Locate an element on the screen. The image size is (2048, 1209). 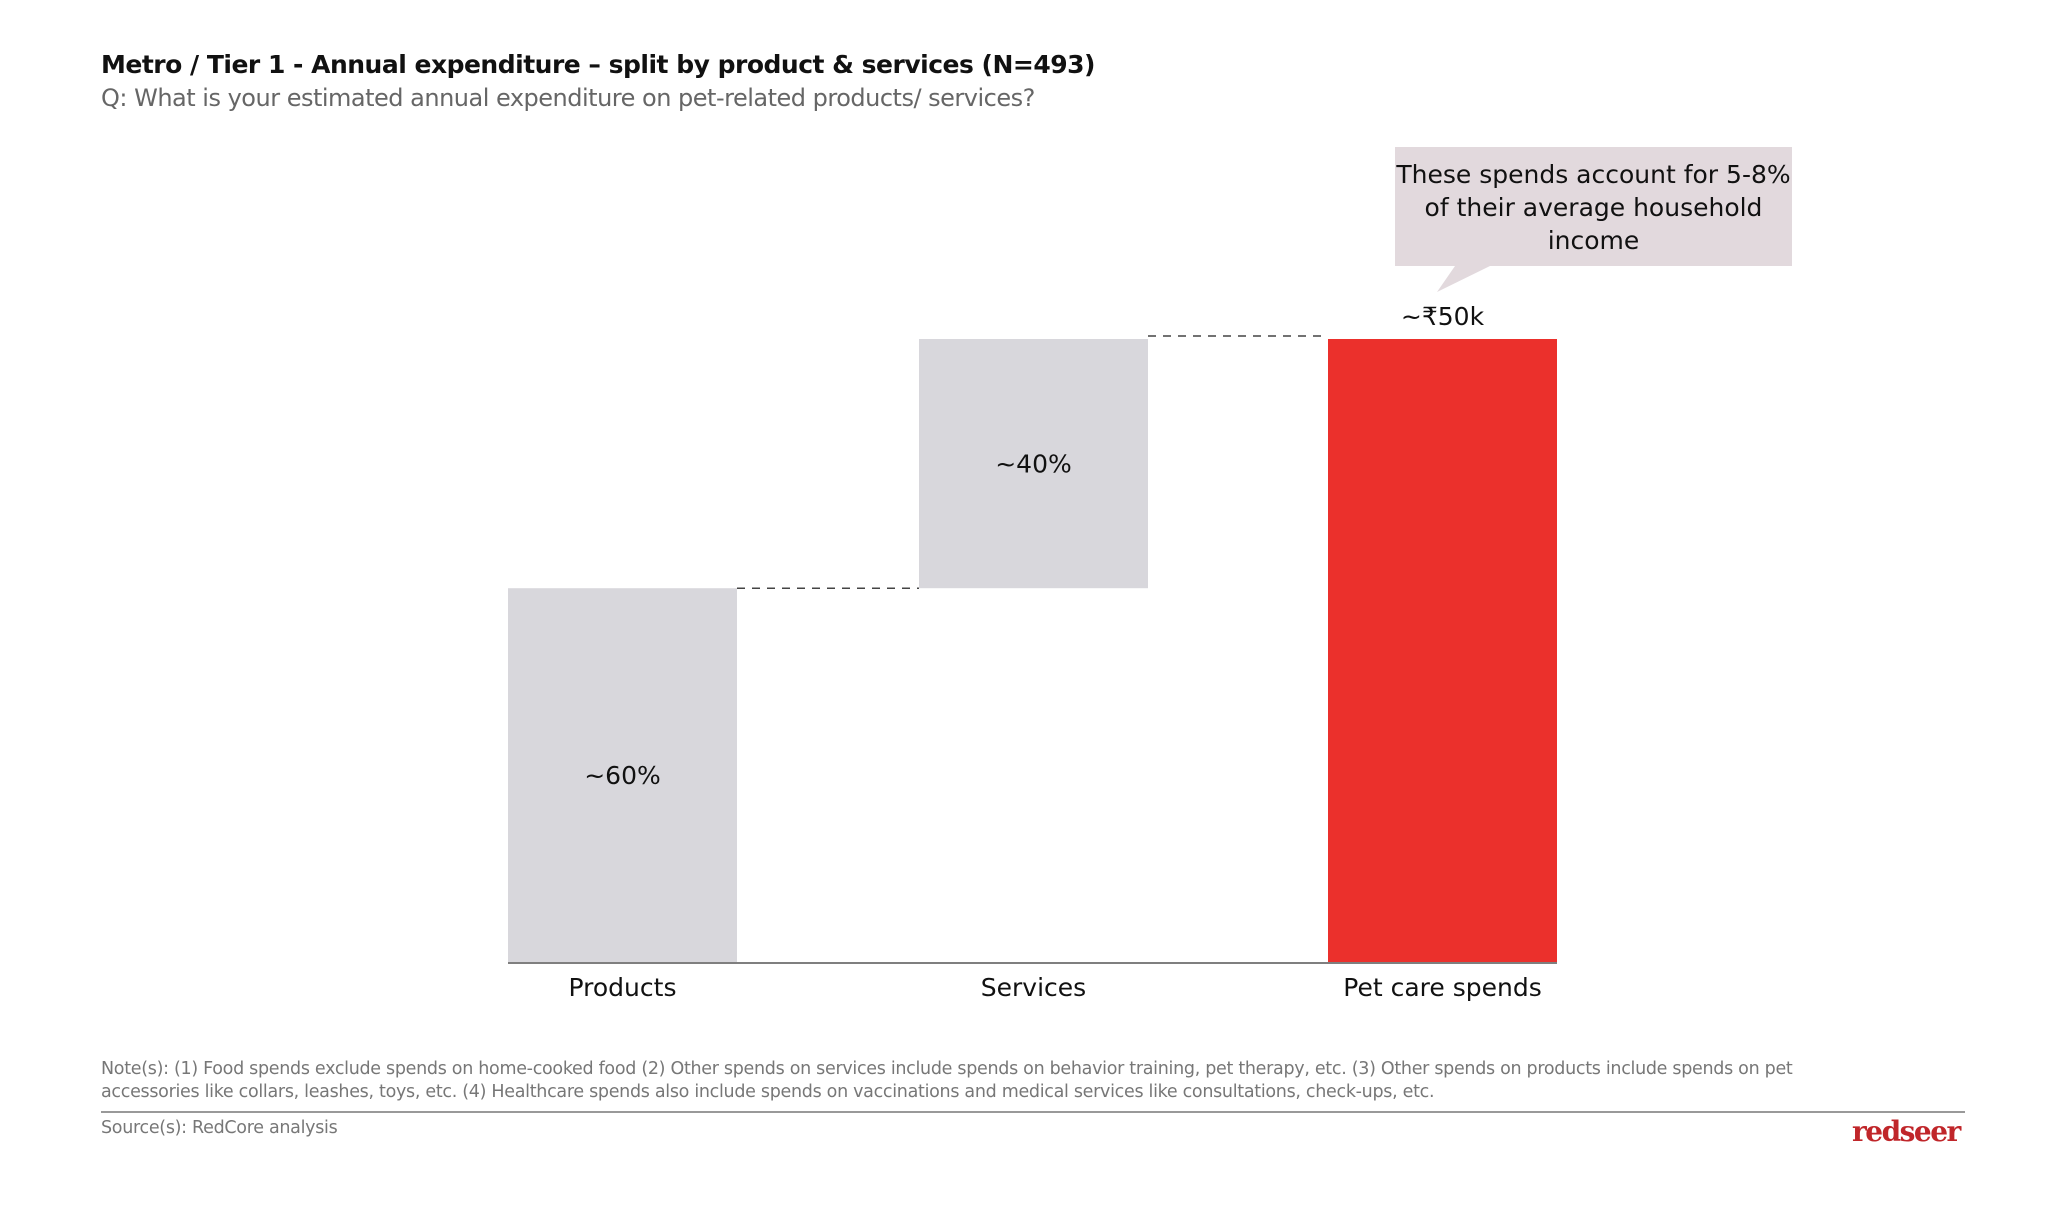
category-label: Pet care spends is located at coordinates (1442, 987).